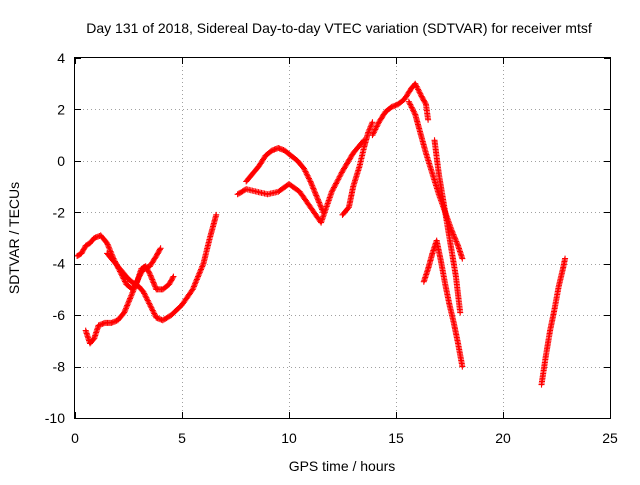 This screenshot has width=640, height=485. What do you see at coordinates (59, 212) in the screenshot?
I see `y-tick-label: -2` at bounding box center [59, 212].